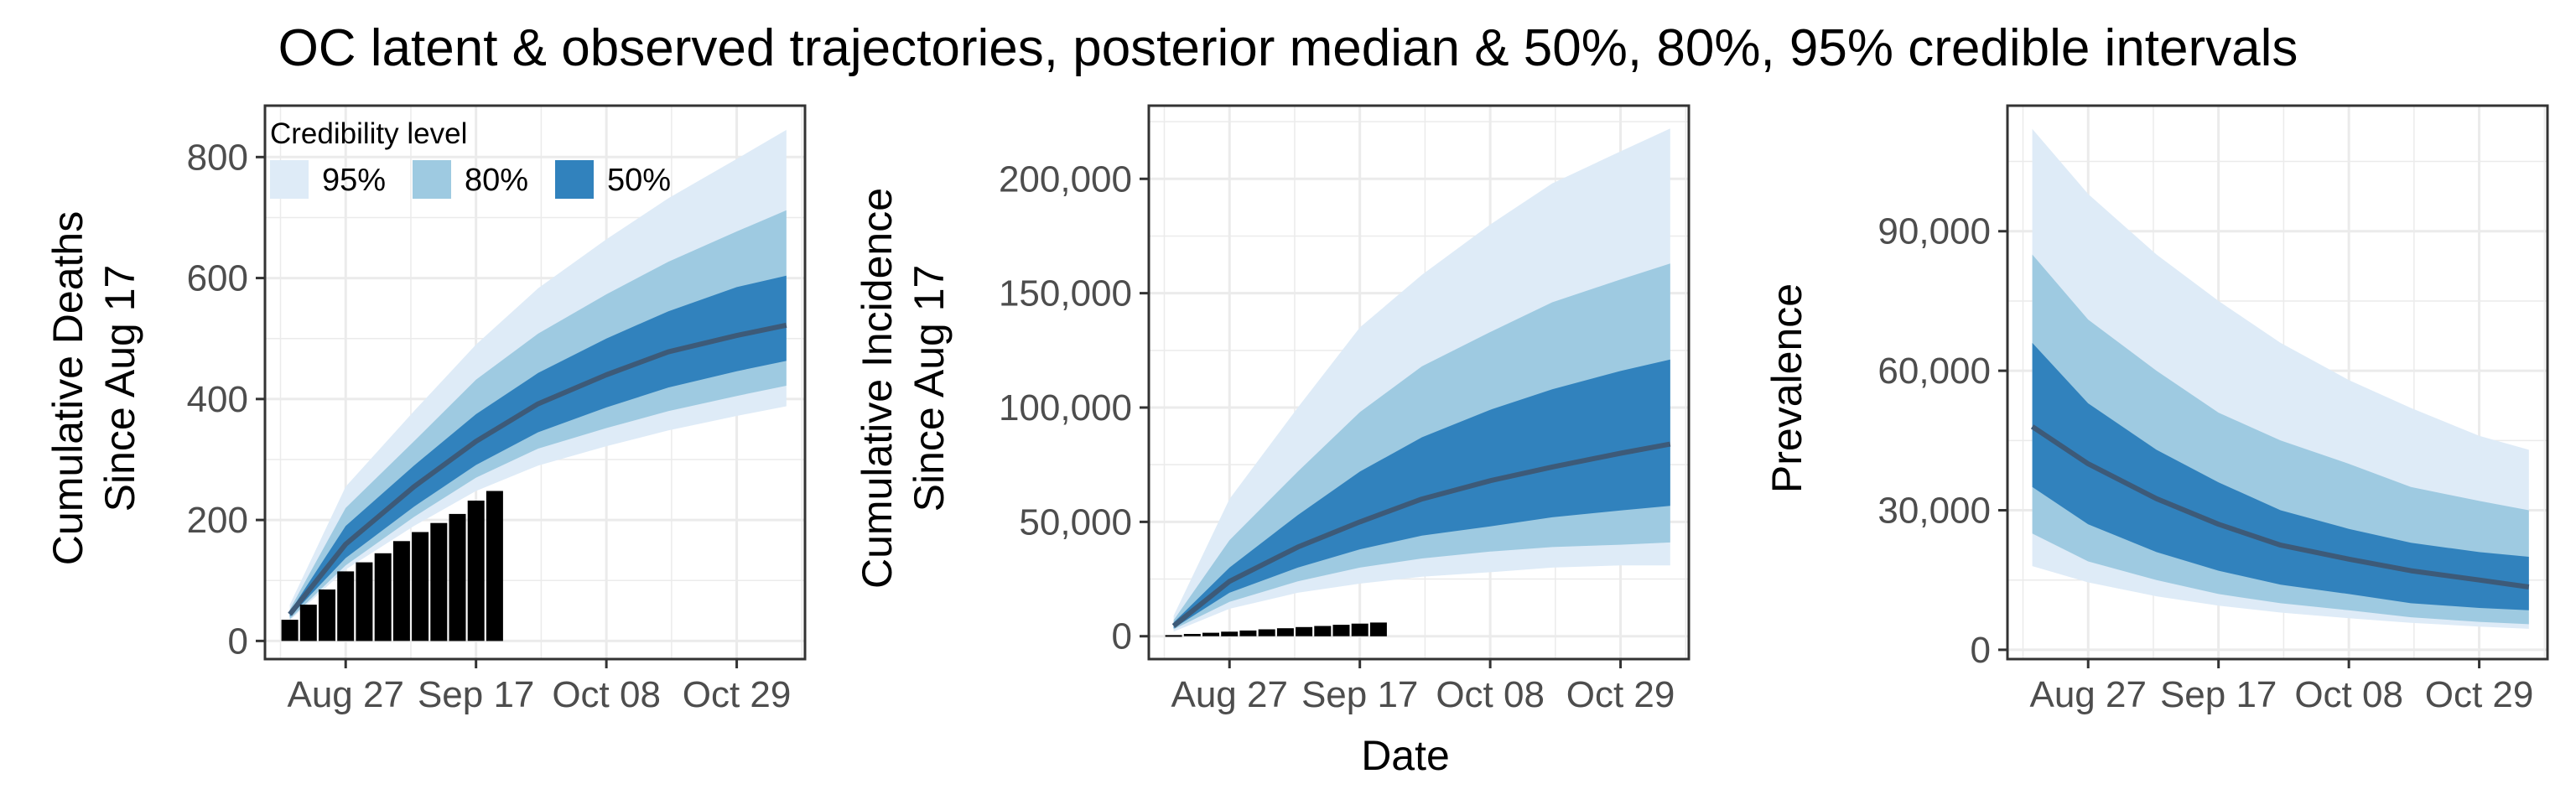  I want to click on y-tick-label: 90,000, so click(1934, 231).